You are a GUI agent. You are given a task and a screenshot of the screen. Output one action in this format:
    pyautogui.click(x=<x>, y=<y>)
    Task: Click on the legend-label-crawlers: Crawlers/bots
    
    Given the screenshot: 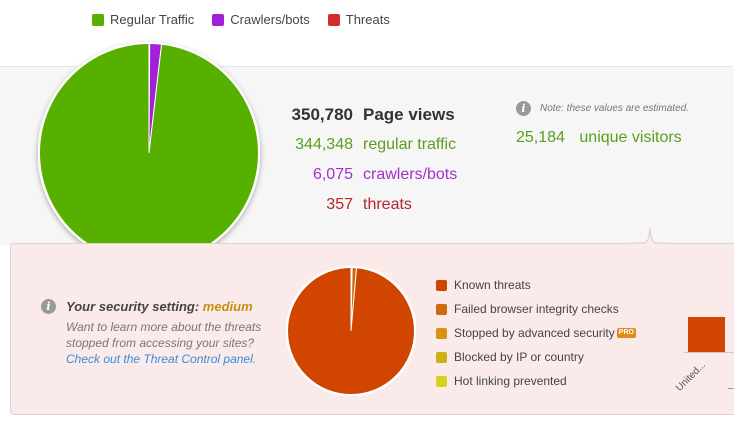 What is the action you would take?
    pyautogui.click(x=270, y=19)
    